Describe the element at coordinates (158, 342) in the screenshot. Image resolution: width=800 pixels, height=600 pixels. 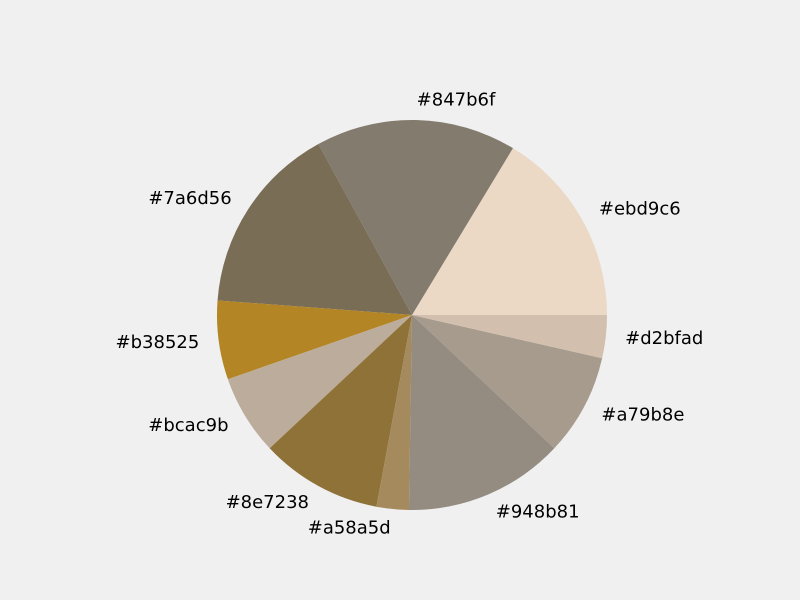
I see `pie-slice-label-3: #b38525` at that location.